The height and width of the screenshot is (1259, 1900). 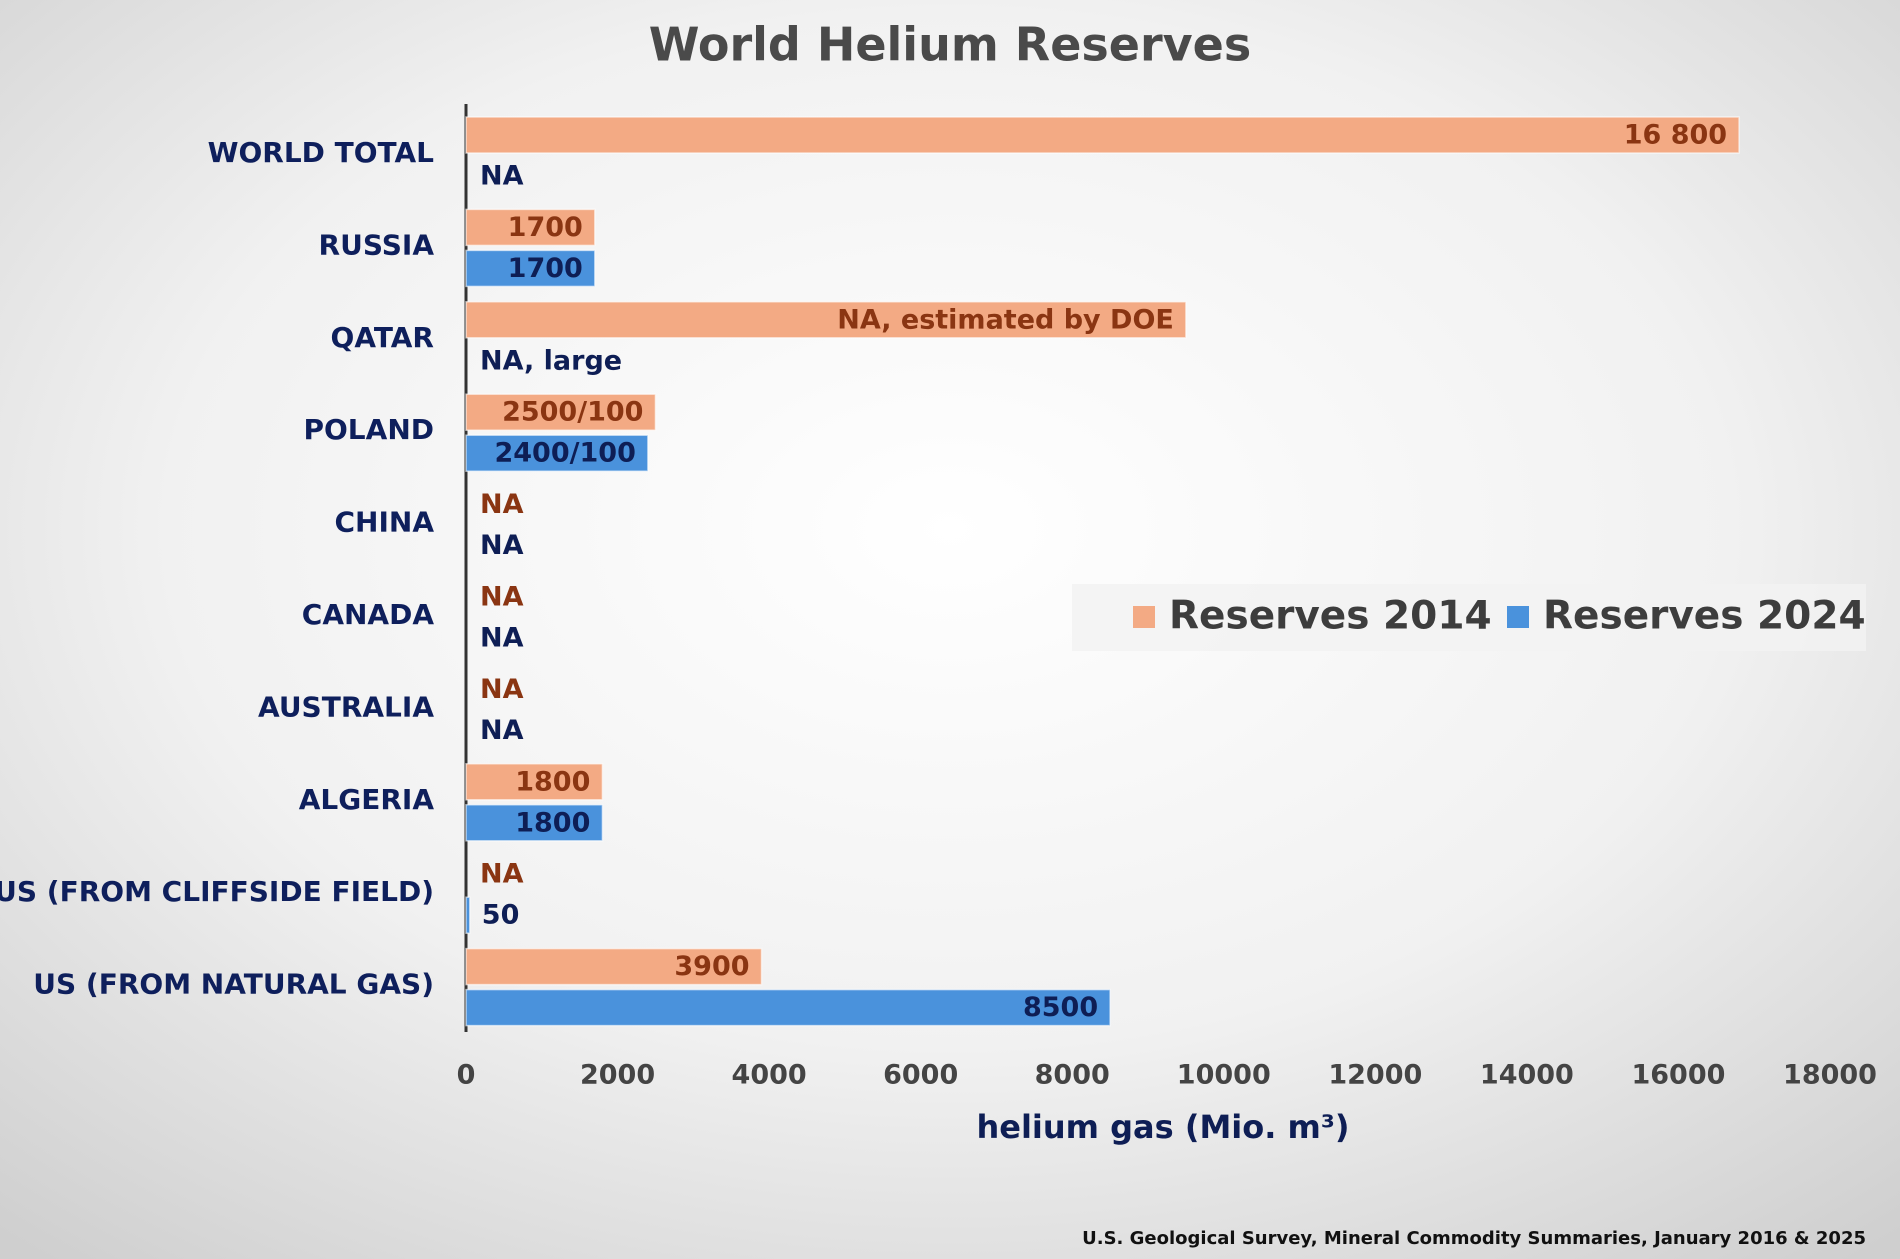 What do you see at coordinates (572, 412) in the screenshot?
I see `value-label: 2500/100` at bounding box center [572, 412].